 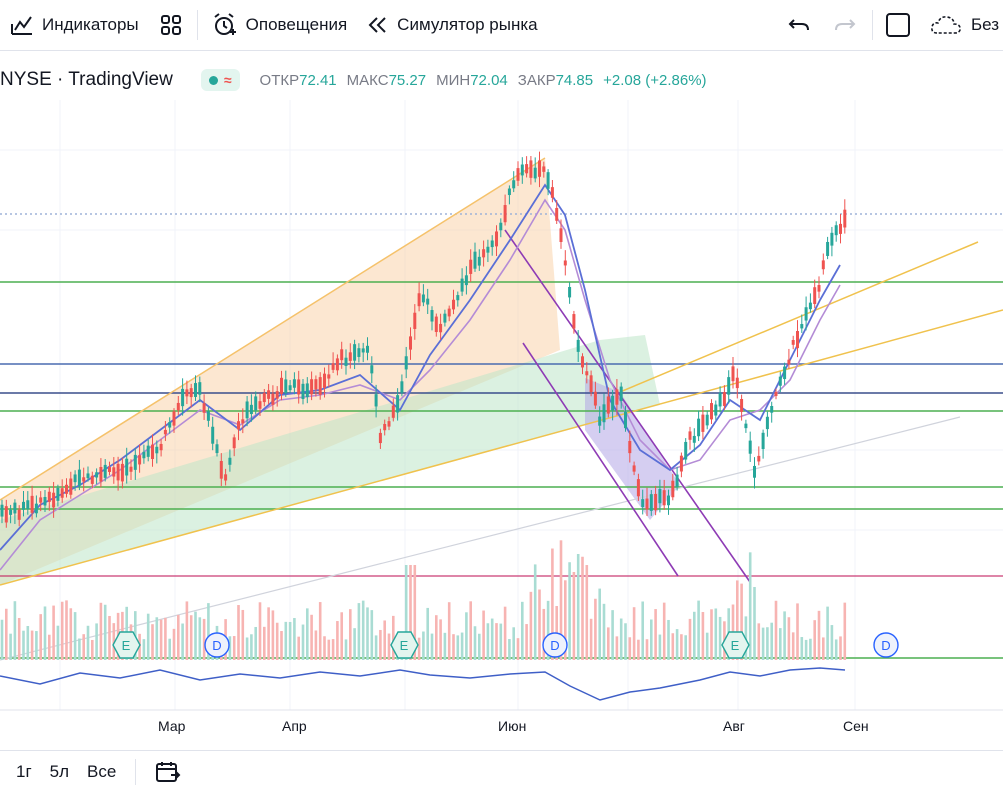 I want to click on fullscreen-button, so click(x=898, y=25).